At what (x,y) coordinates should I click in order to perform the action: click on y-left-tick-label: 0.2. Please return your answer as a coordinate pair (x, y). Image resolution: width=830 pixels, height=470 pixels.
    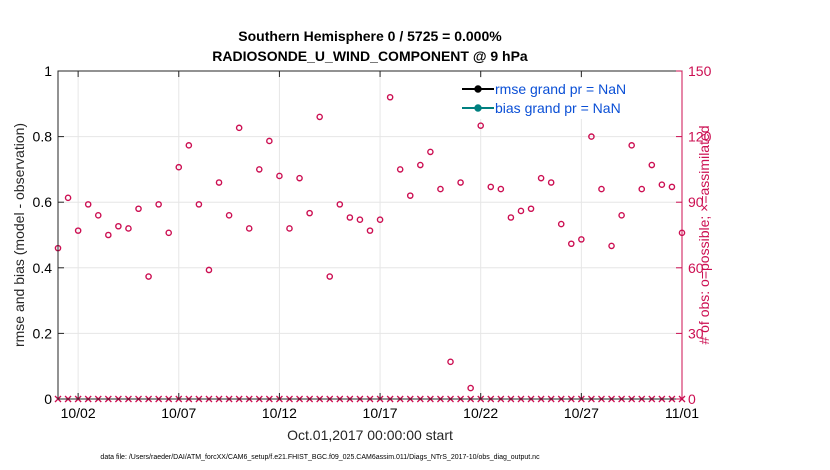
    Looking at the image, I should click on (43, 333).